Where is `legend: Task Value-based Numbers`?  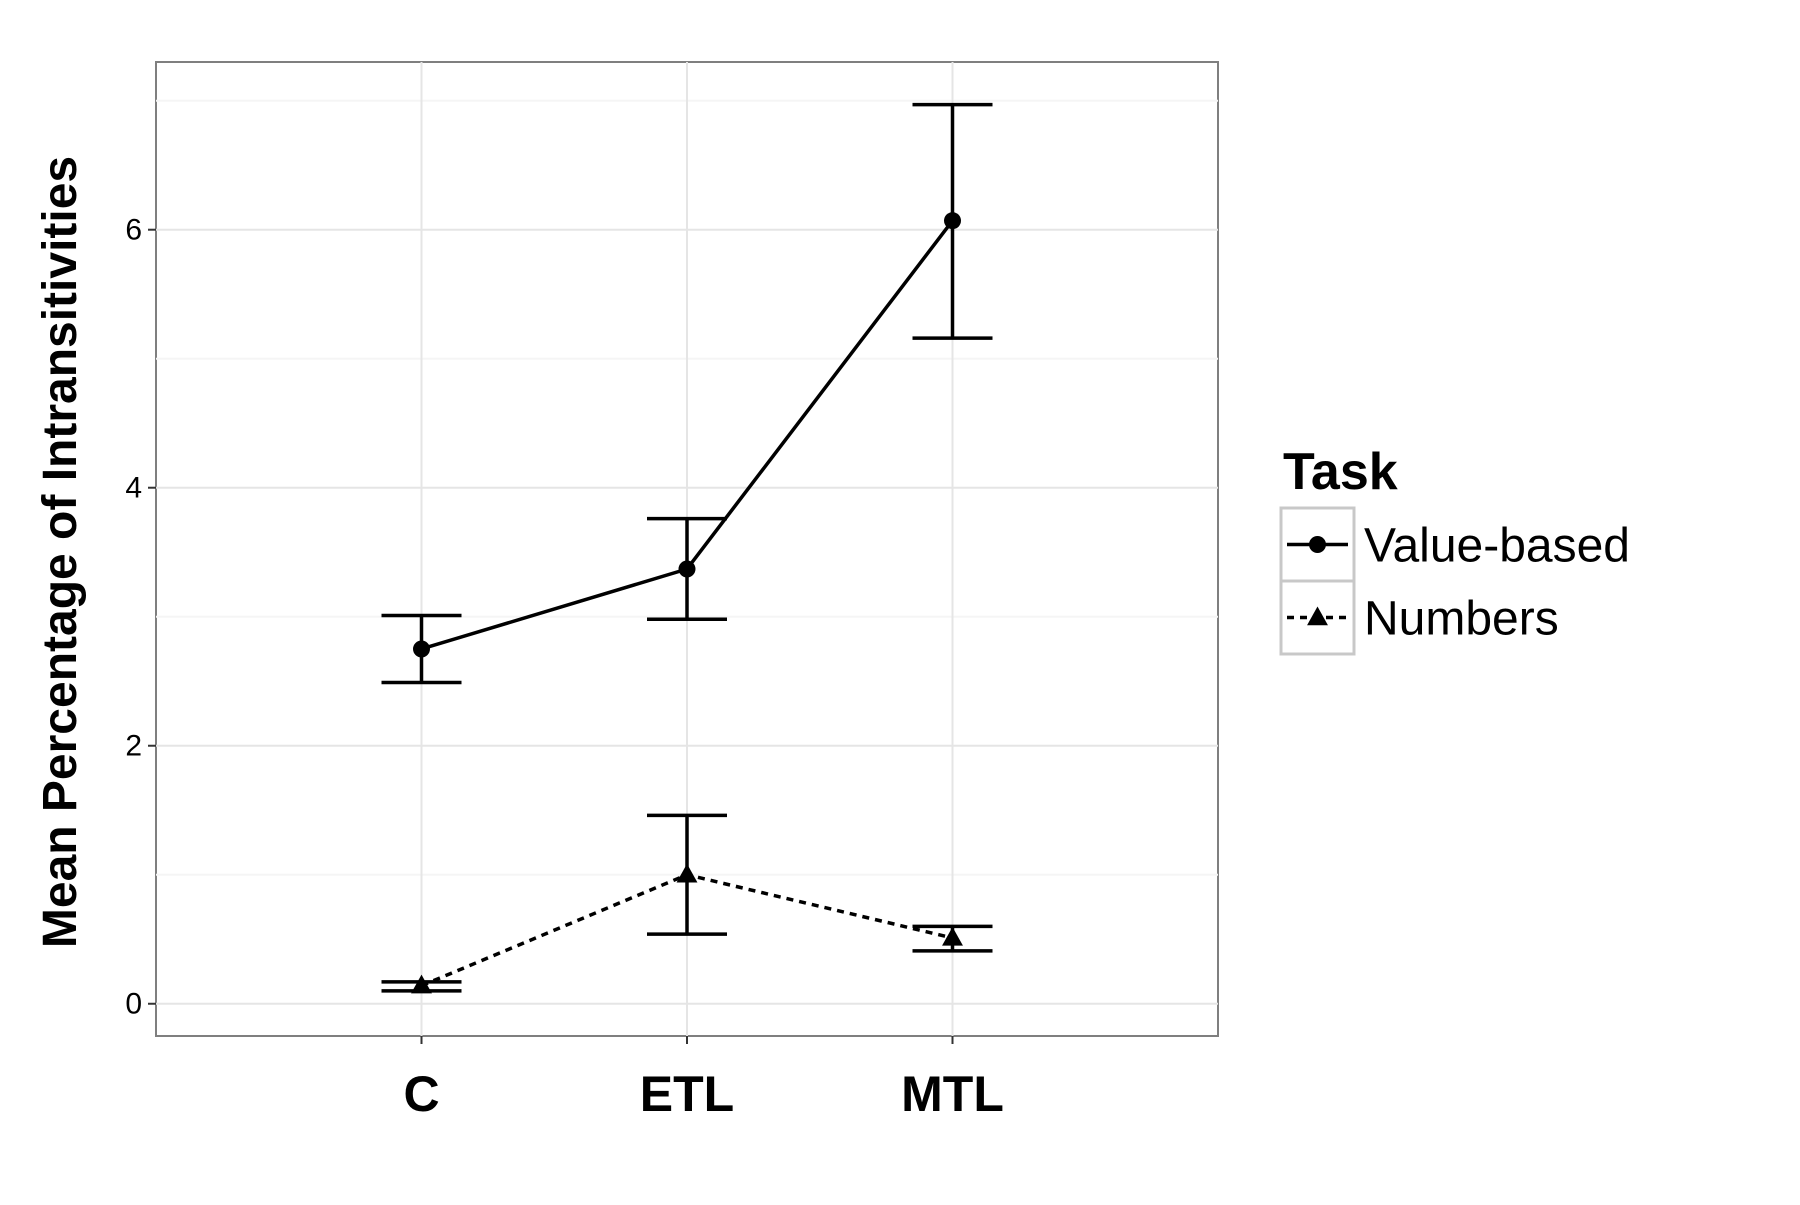 legend: Task Value-based Numbers is located at coordinates (1454, 549).